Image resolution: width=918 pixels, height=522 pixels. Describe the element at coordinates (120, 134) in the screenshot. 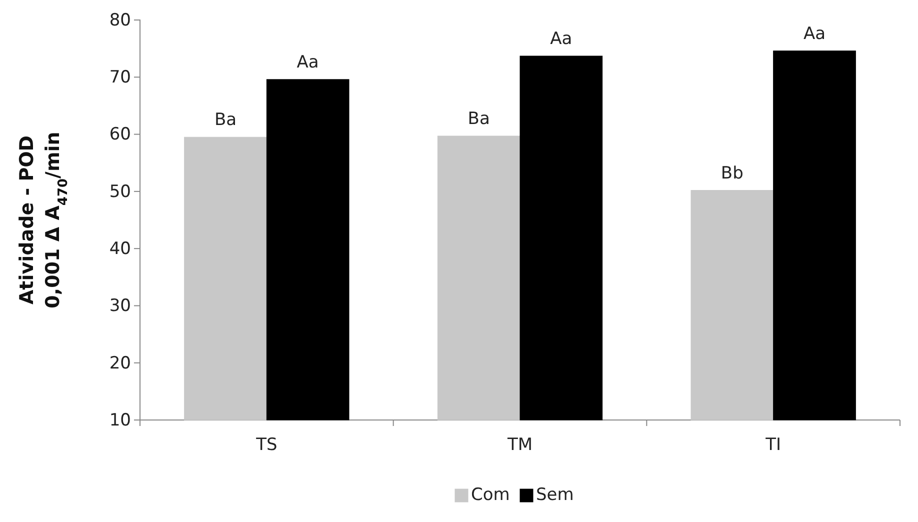

I see `y-tick-label: 60` at that location.